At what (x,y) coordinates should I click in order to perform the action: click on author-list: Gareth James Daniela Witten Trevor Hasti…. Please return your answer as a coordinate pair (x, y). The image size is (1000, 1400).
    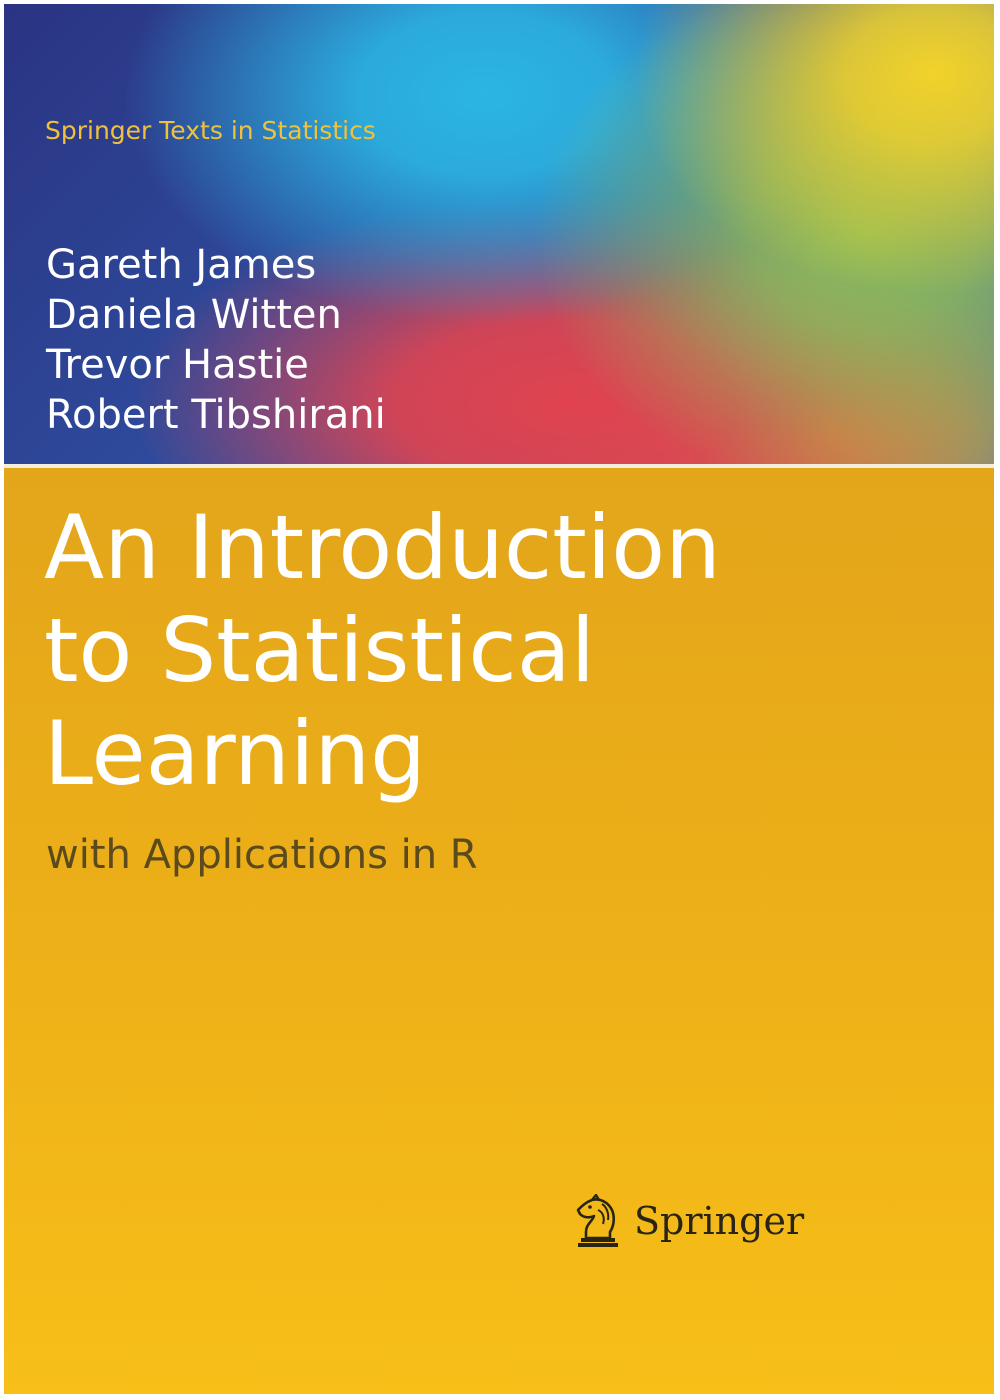
    Looking at the image, I should click on (216, 340).